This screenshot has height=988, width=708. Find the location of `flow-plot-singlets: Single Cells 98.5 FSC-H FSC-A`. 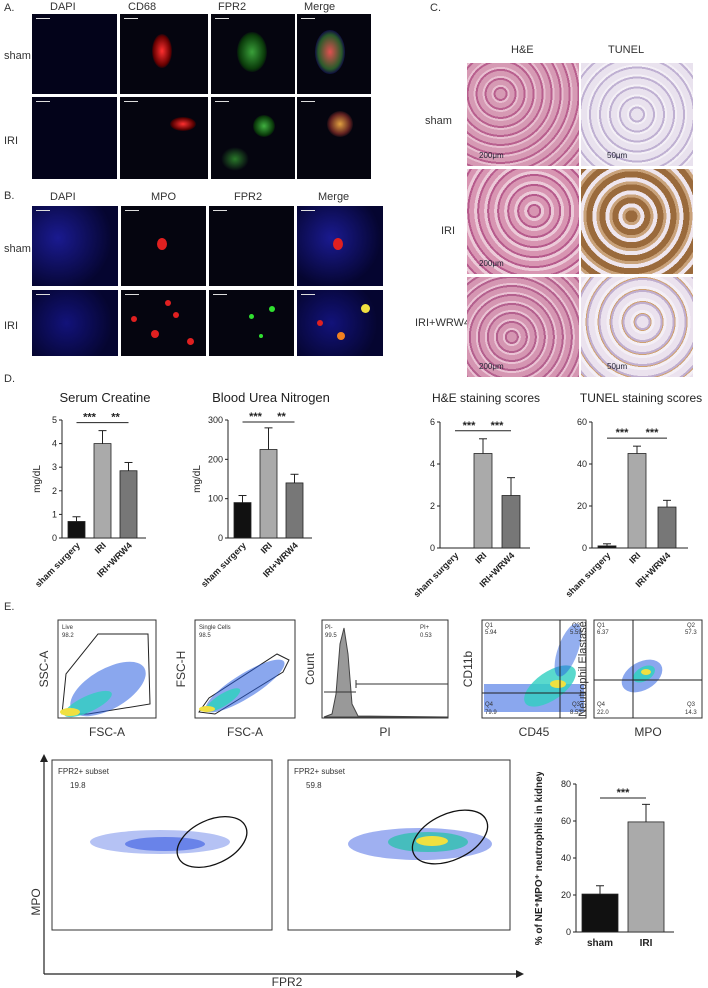

flow-plot-singlets: Single Cells 98.5 FSC-H FSC-A is located at coordinates (235, 679).